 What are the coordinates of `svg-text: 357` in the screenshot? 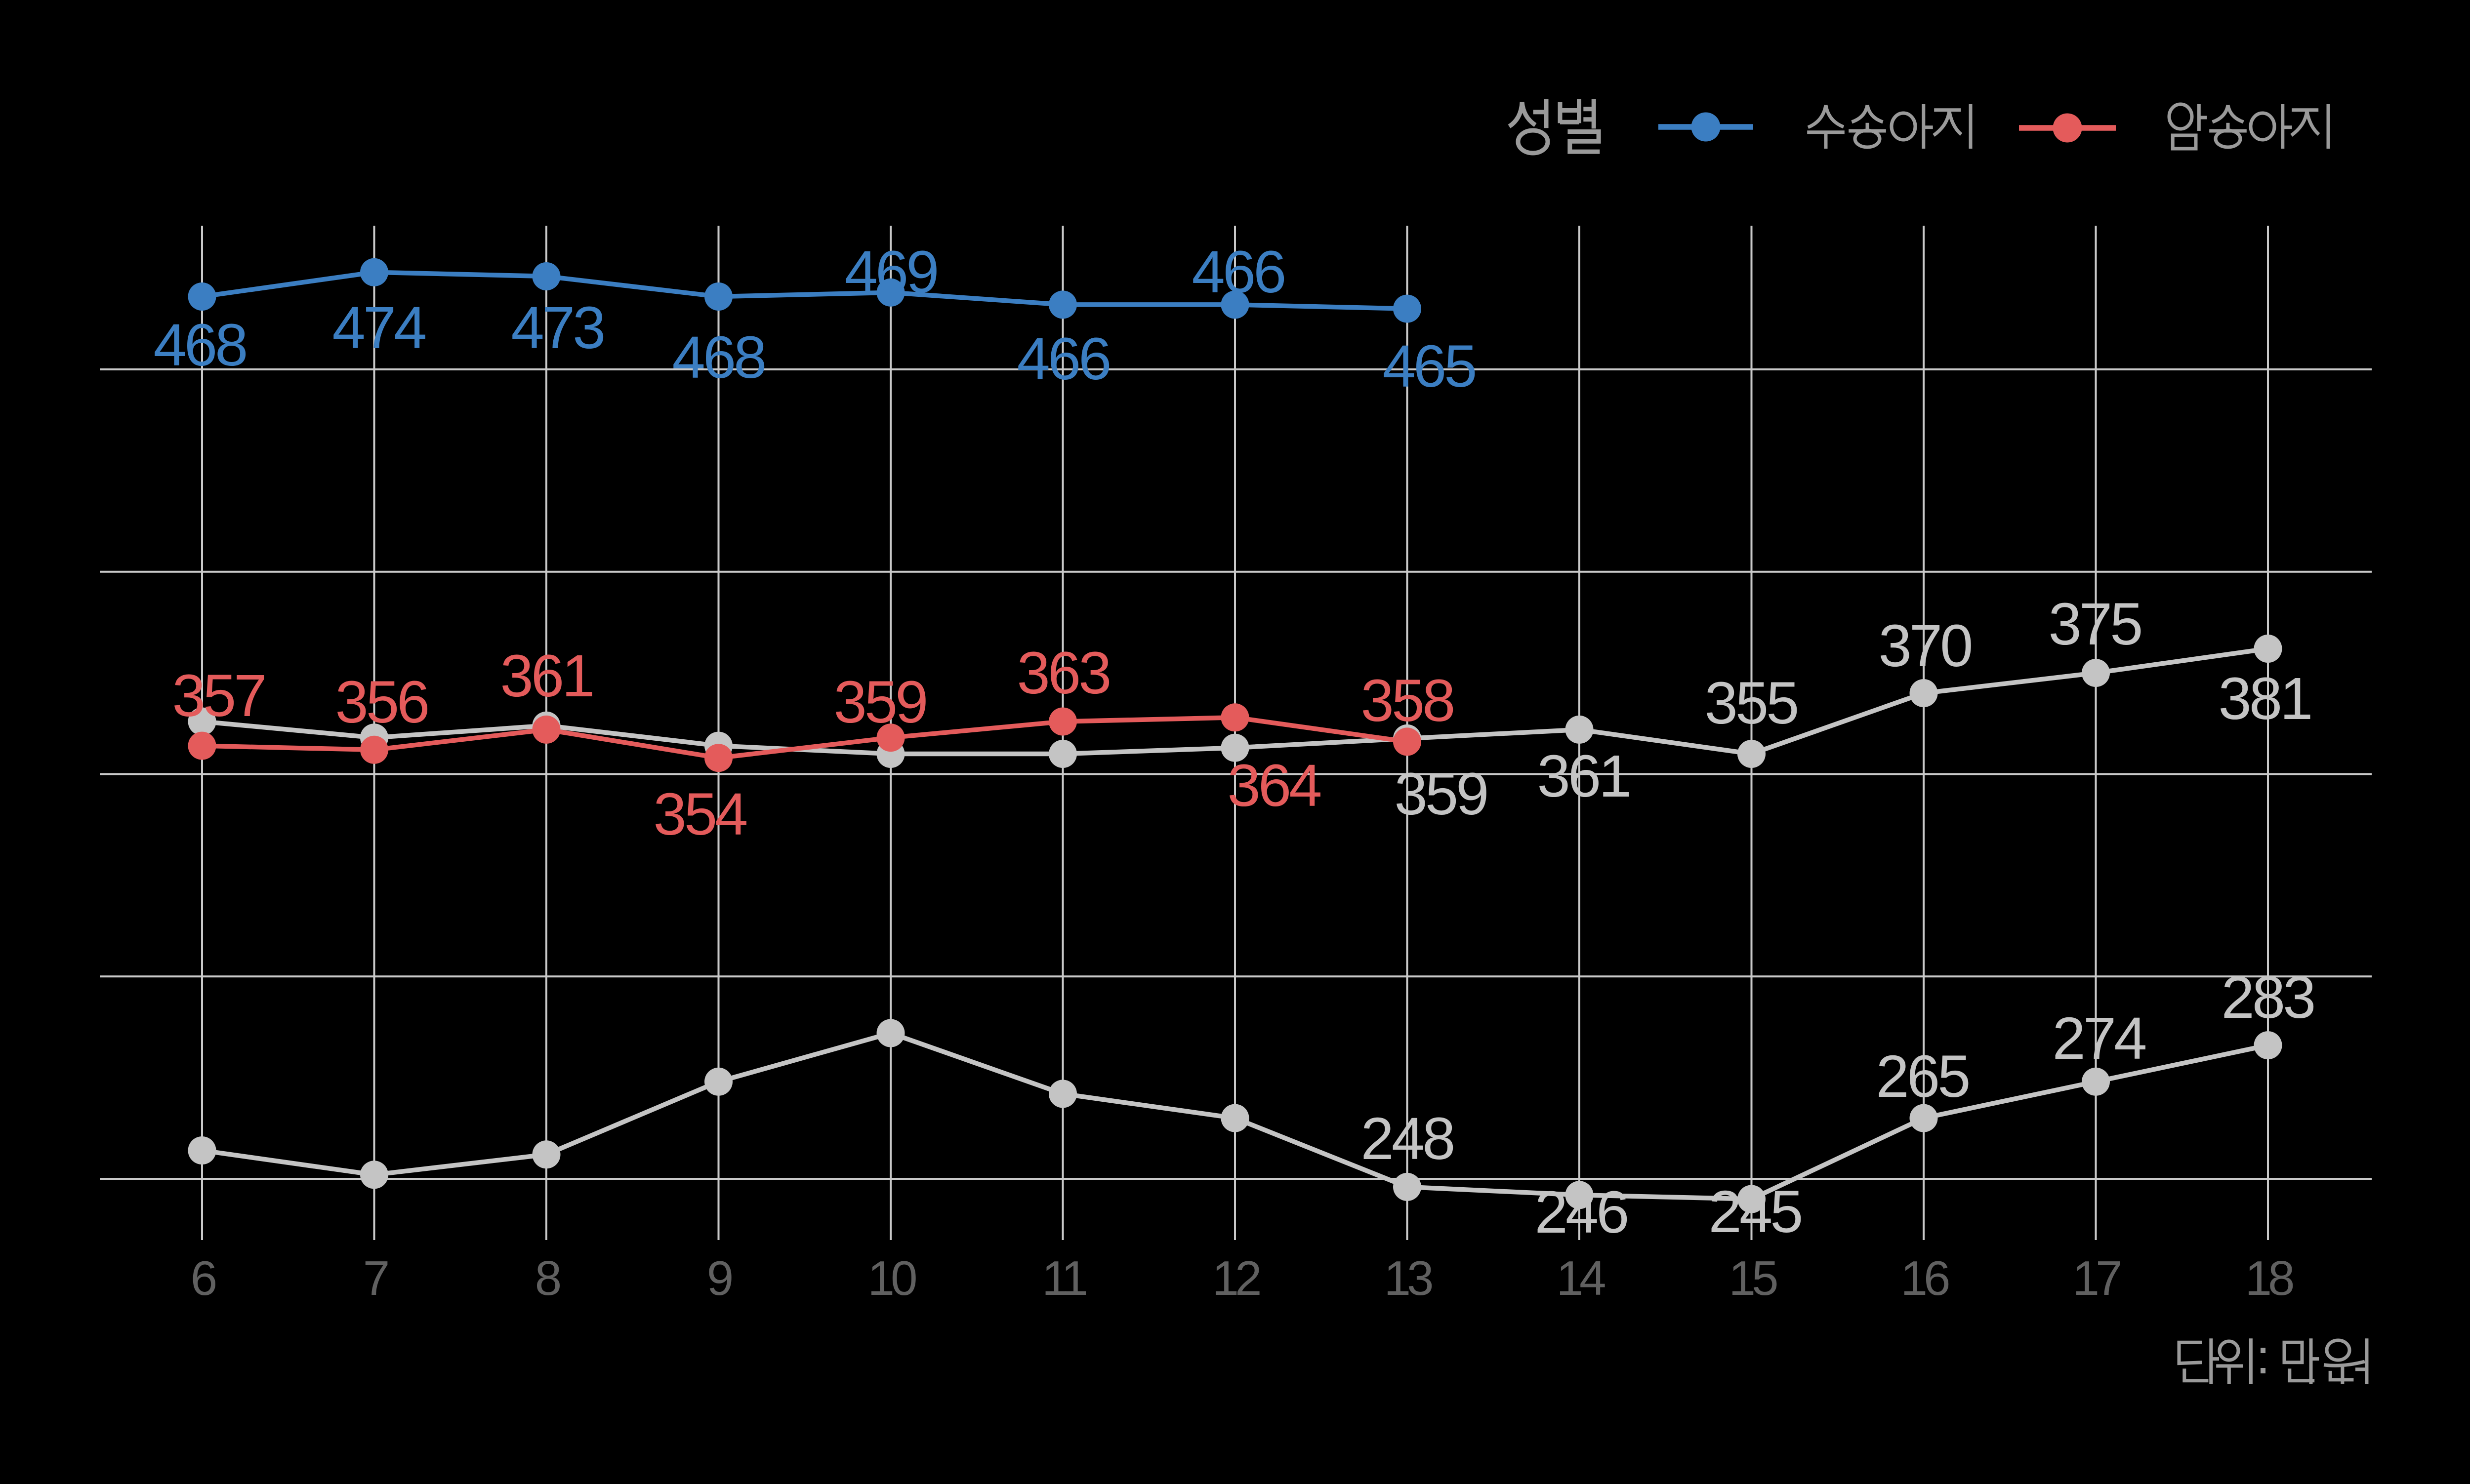 It's located at (218, 695).